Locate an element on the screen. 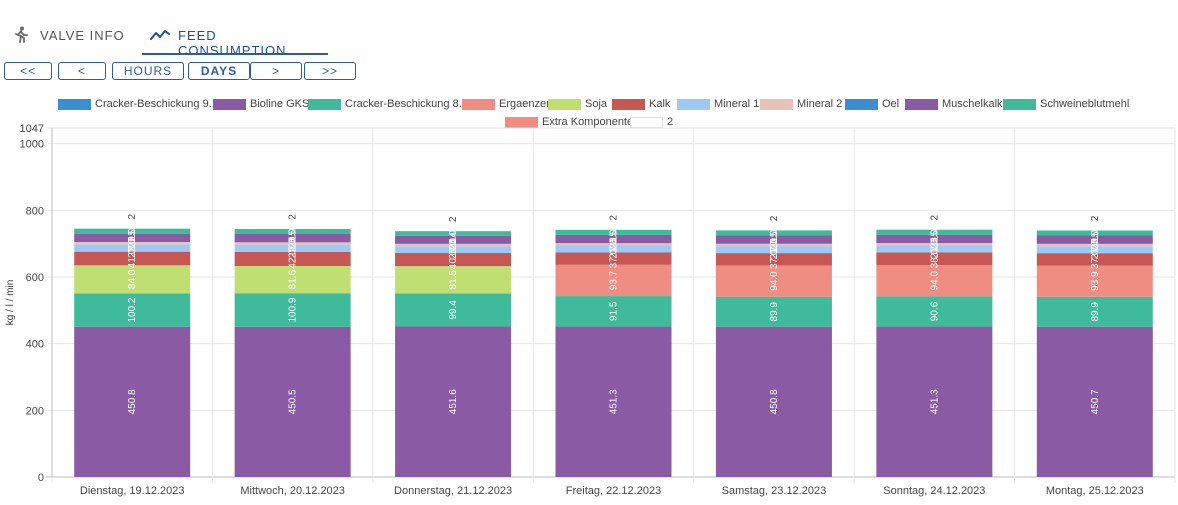 This screenshot has width=1178, height=505. legend-label: Extra Komponente is located at coordinates (588, 122).